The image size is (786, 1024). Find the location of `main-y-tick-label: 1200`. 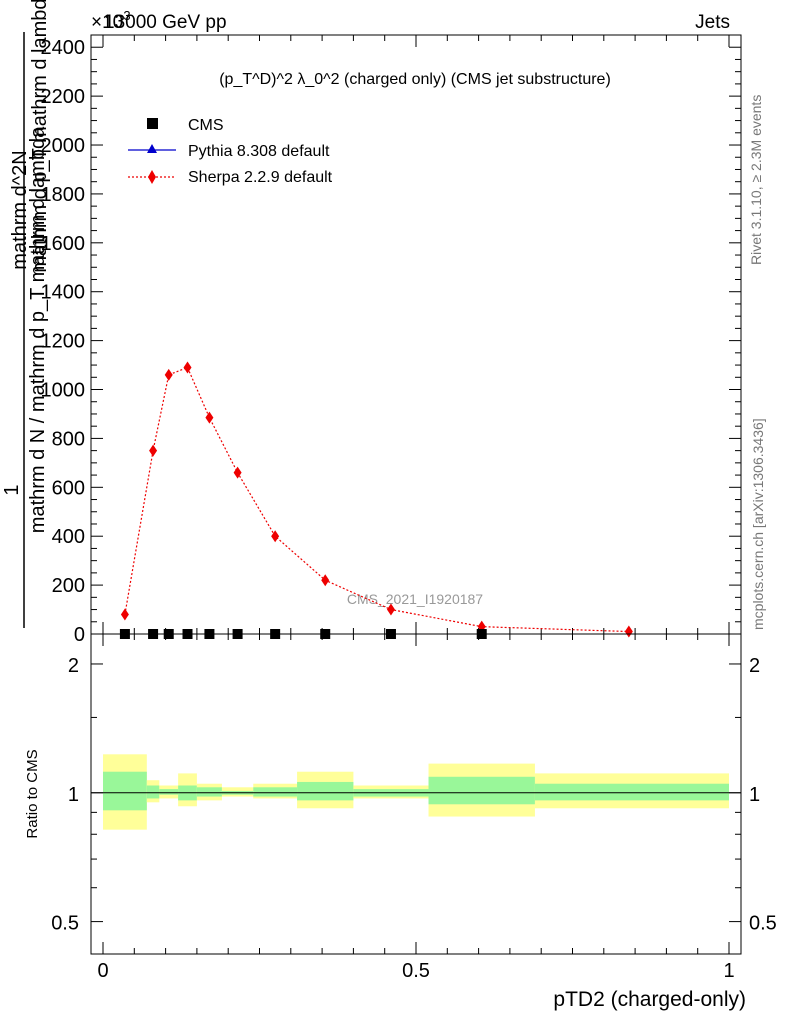

main-y-tick-label: 1200 is located at coordinates (63, 342).